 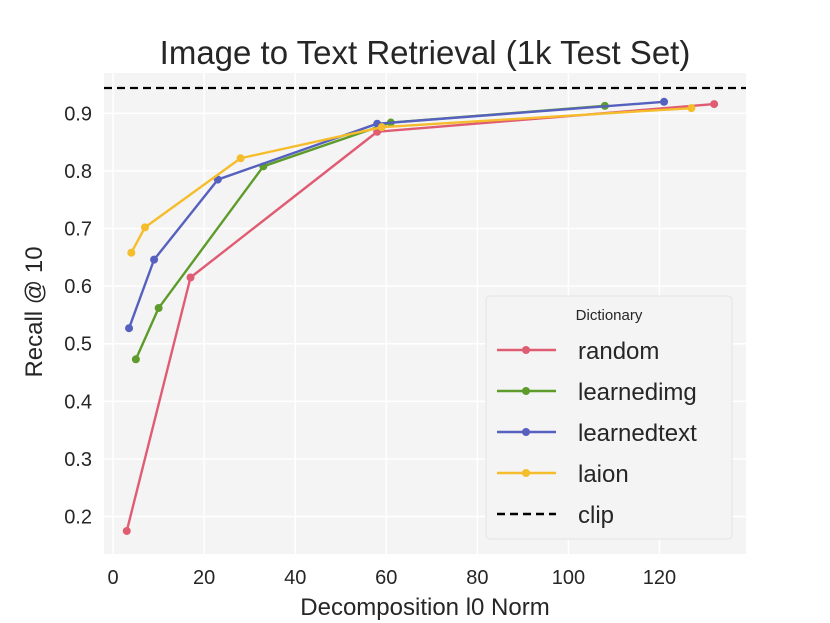 What do you see at coordinates (603, 474) in the screenshot?
I see `legend-label-laion: laion` at bounding box center [603, 474].